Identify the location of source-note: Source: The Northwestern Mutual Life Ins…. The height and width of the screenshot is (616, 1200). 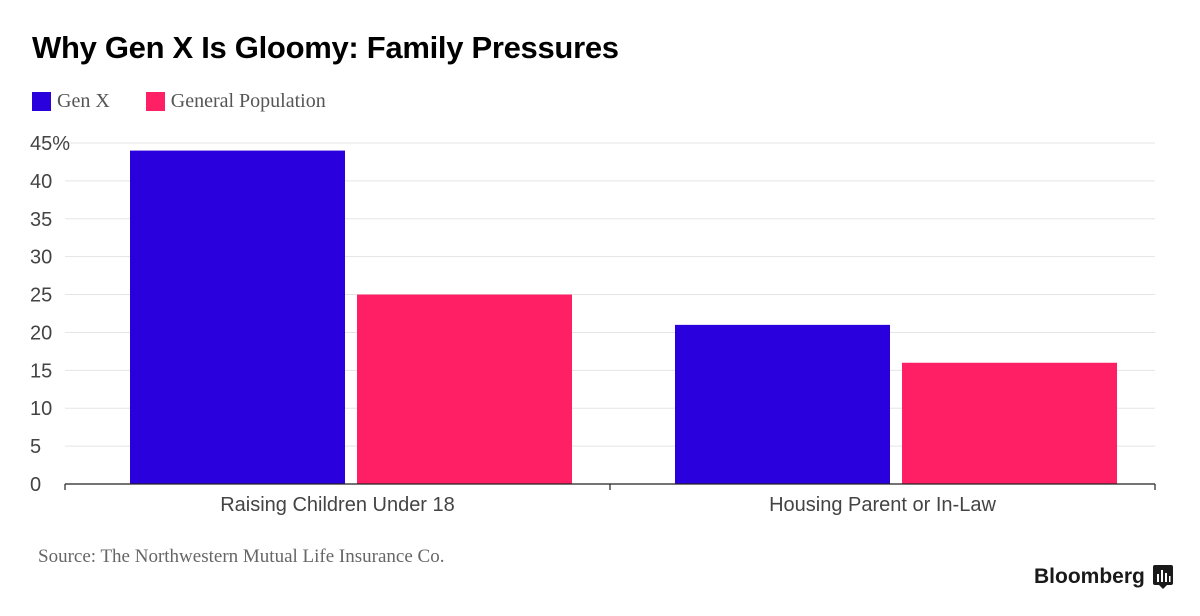
(241, 556).